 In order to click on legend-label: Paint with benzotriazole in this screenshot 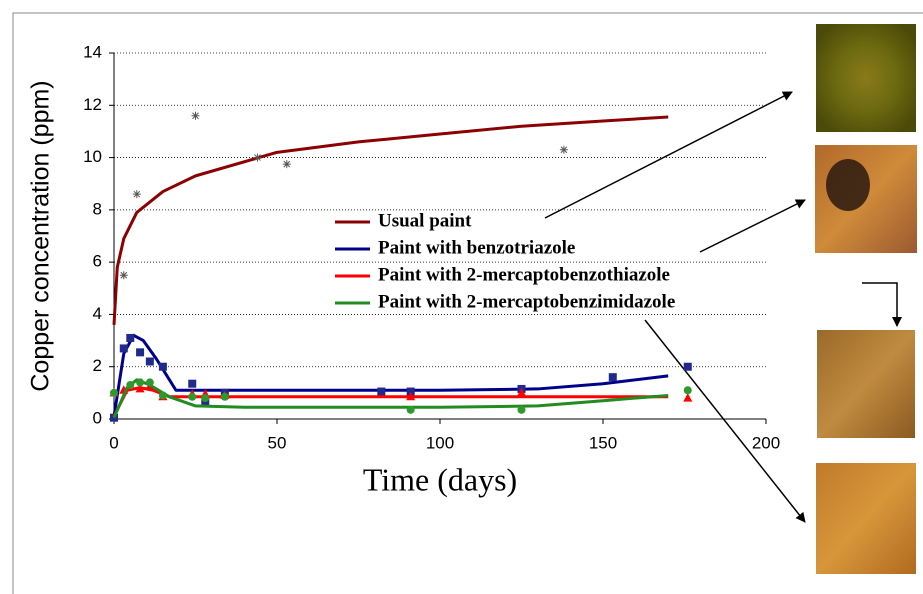, I will do `click(476, 247)`.